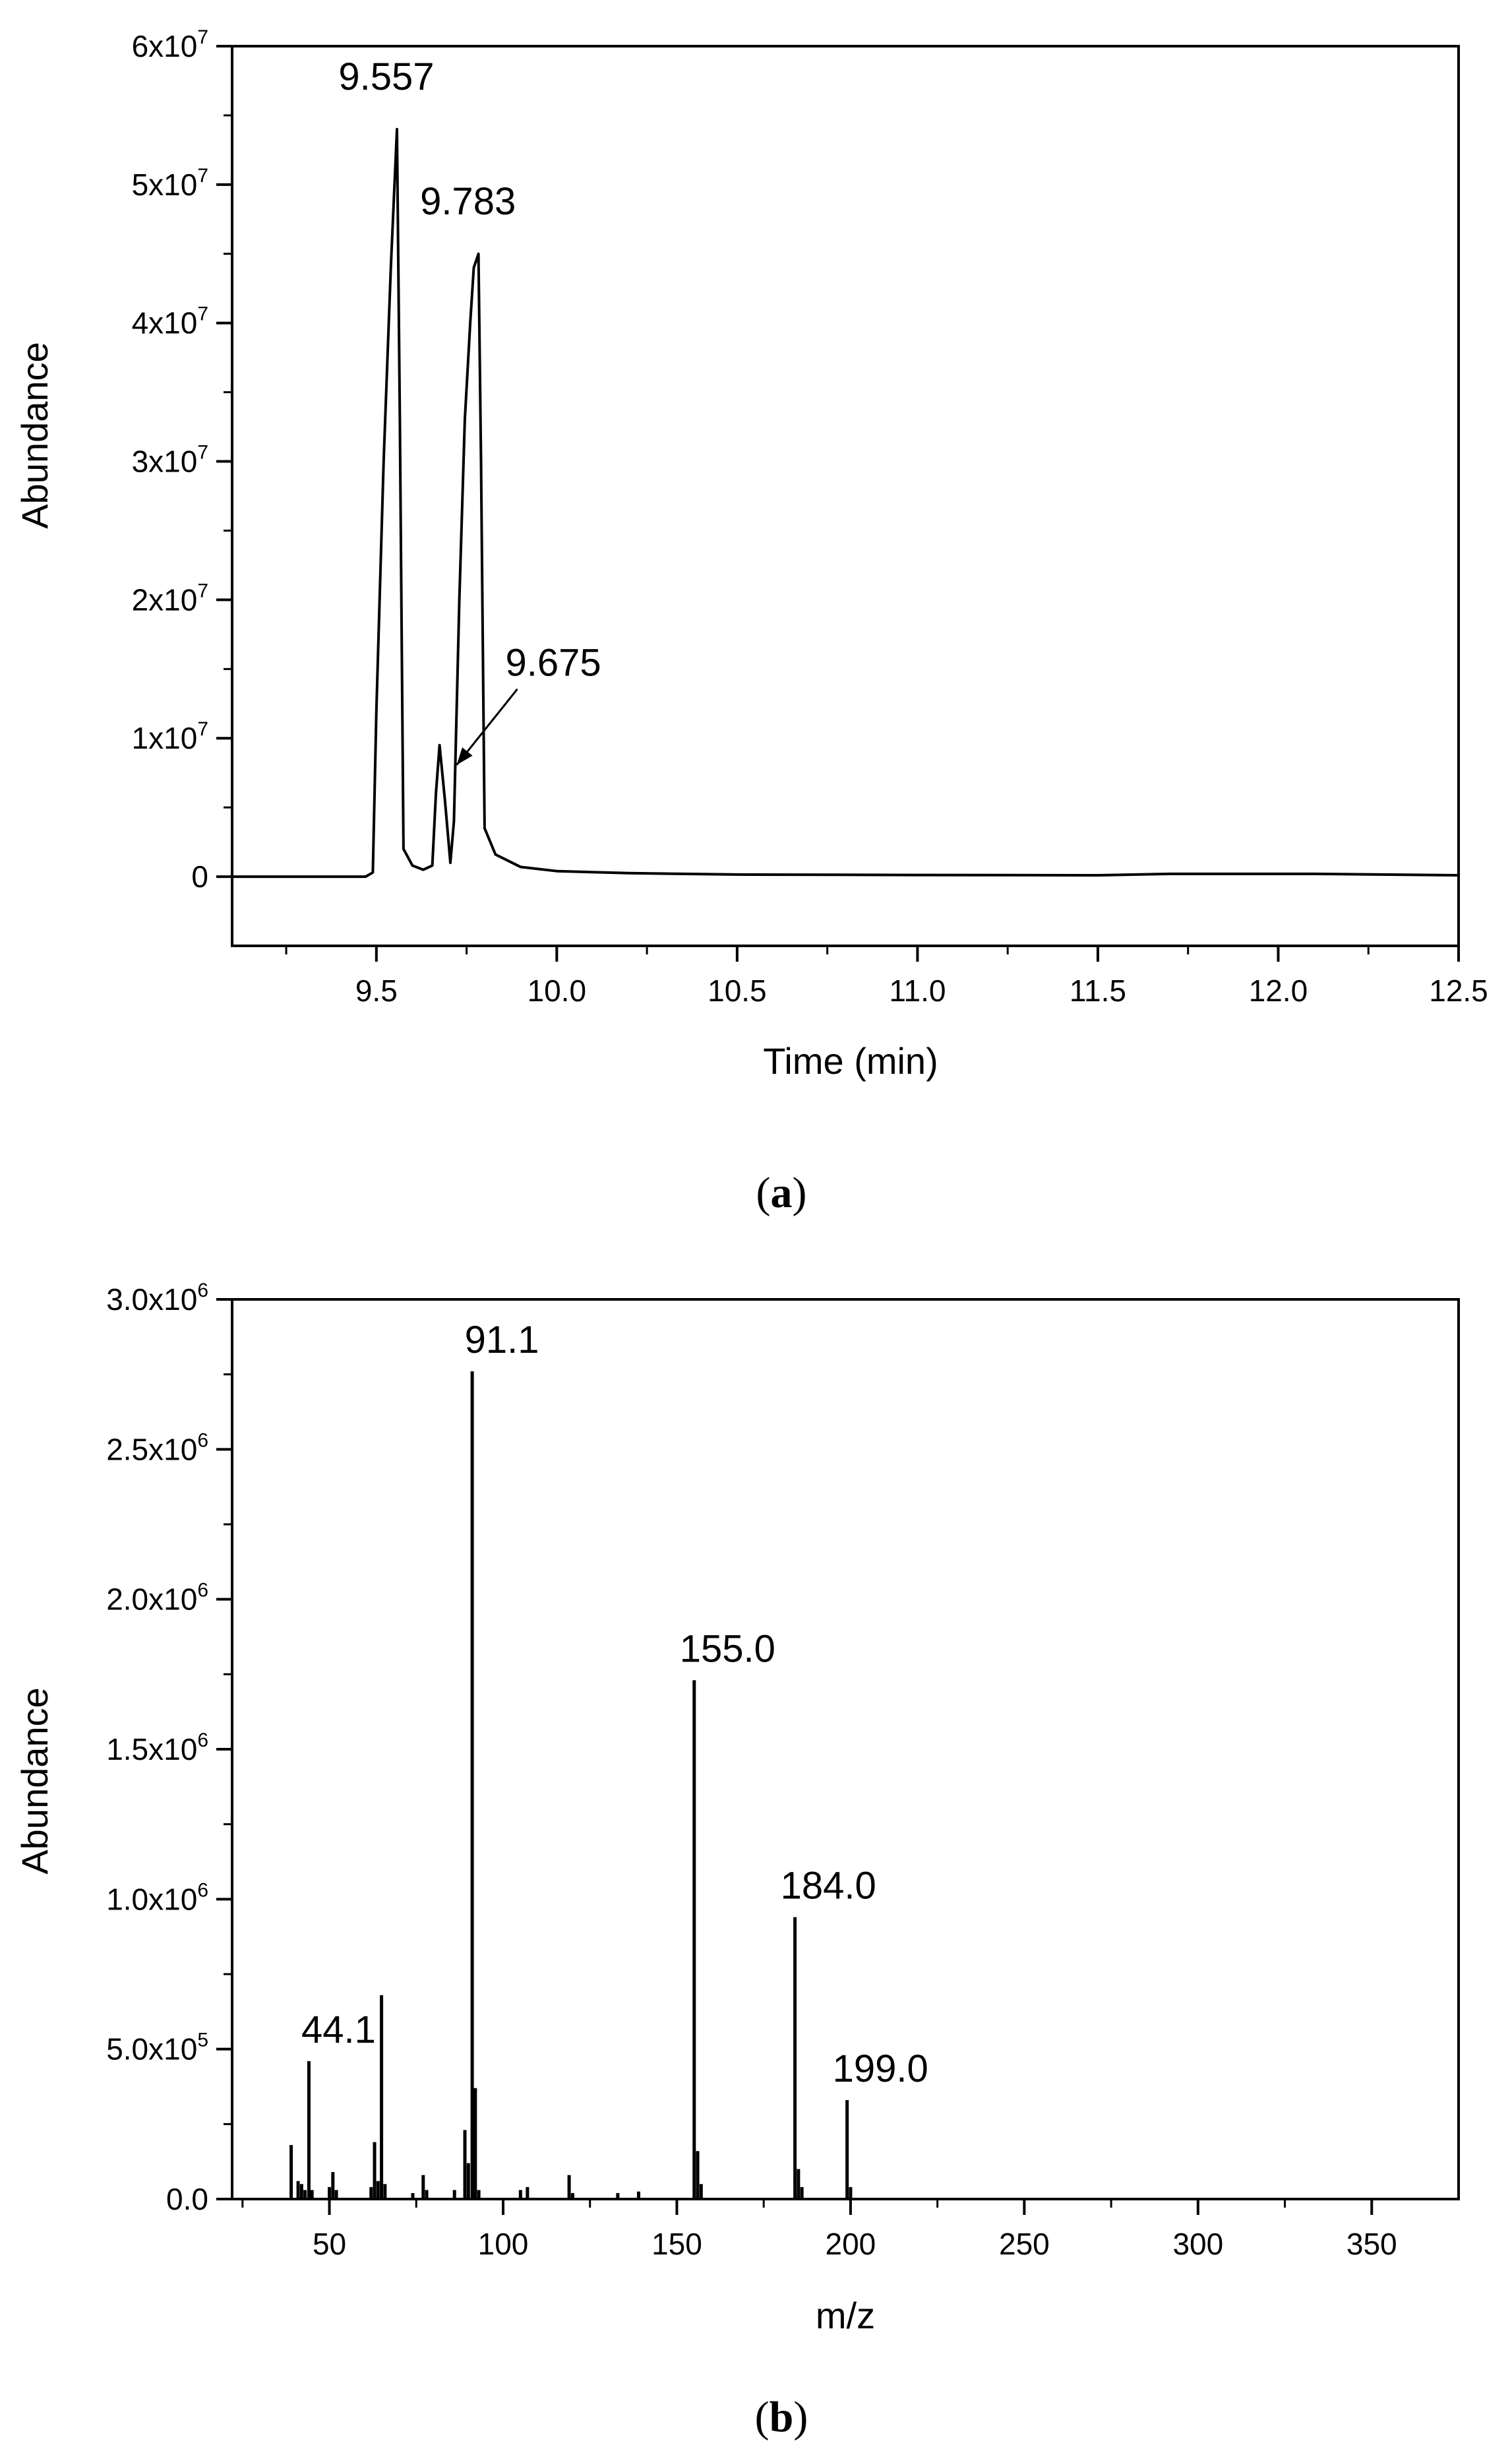 This screenshot has width=1512, height=2453. I want to click on y-tick-label: 0, so click(199, 876).